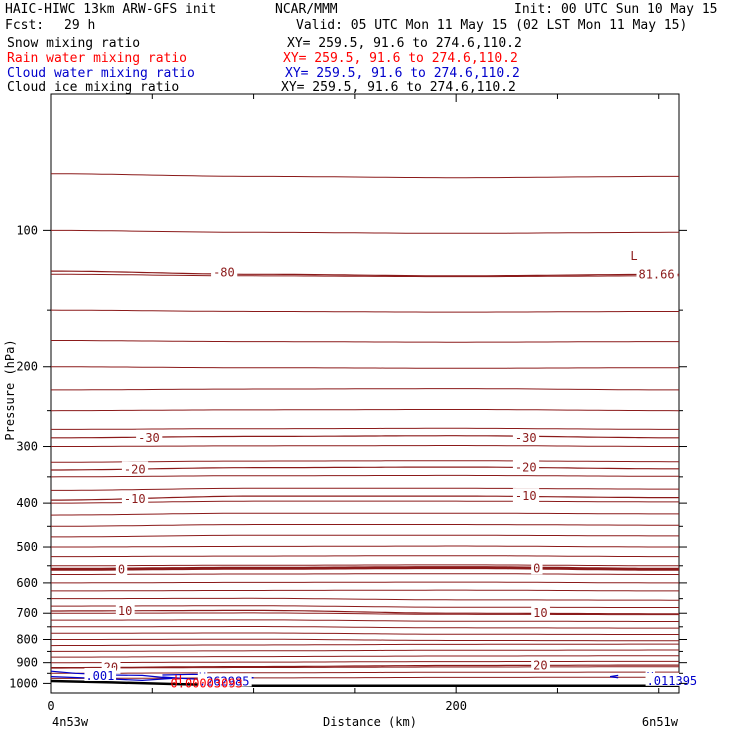  I want to click on terrain-line, so click(364, 683).